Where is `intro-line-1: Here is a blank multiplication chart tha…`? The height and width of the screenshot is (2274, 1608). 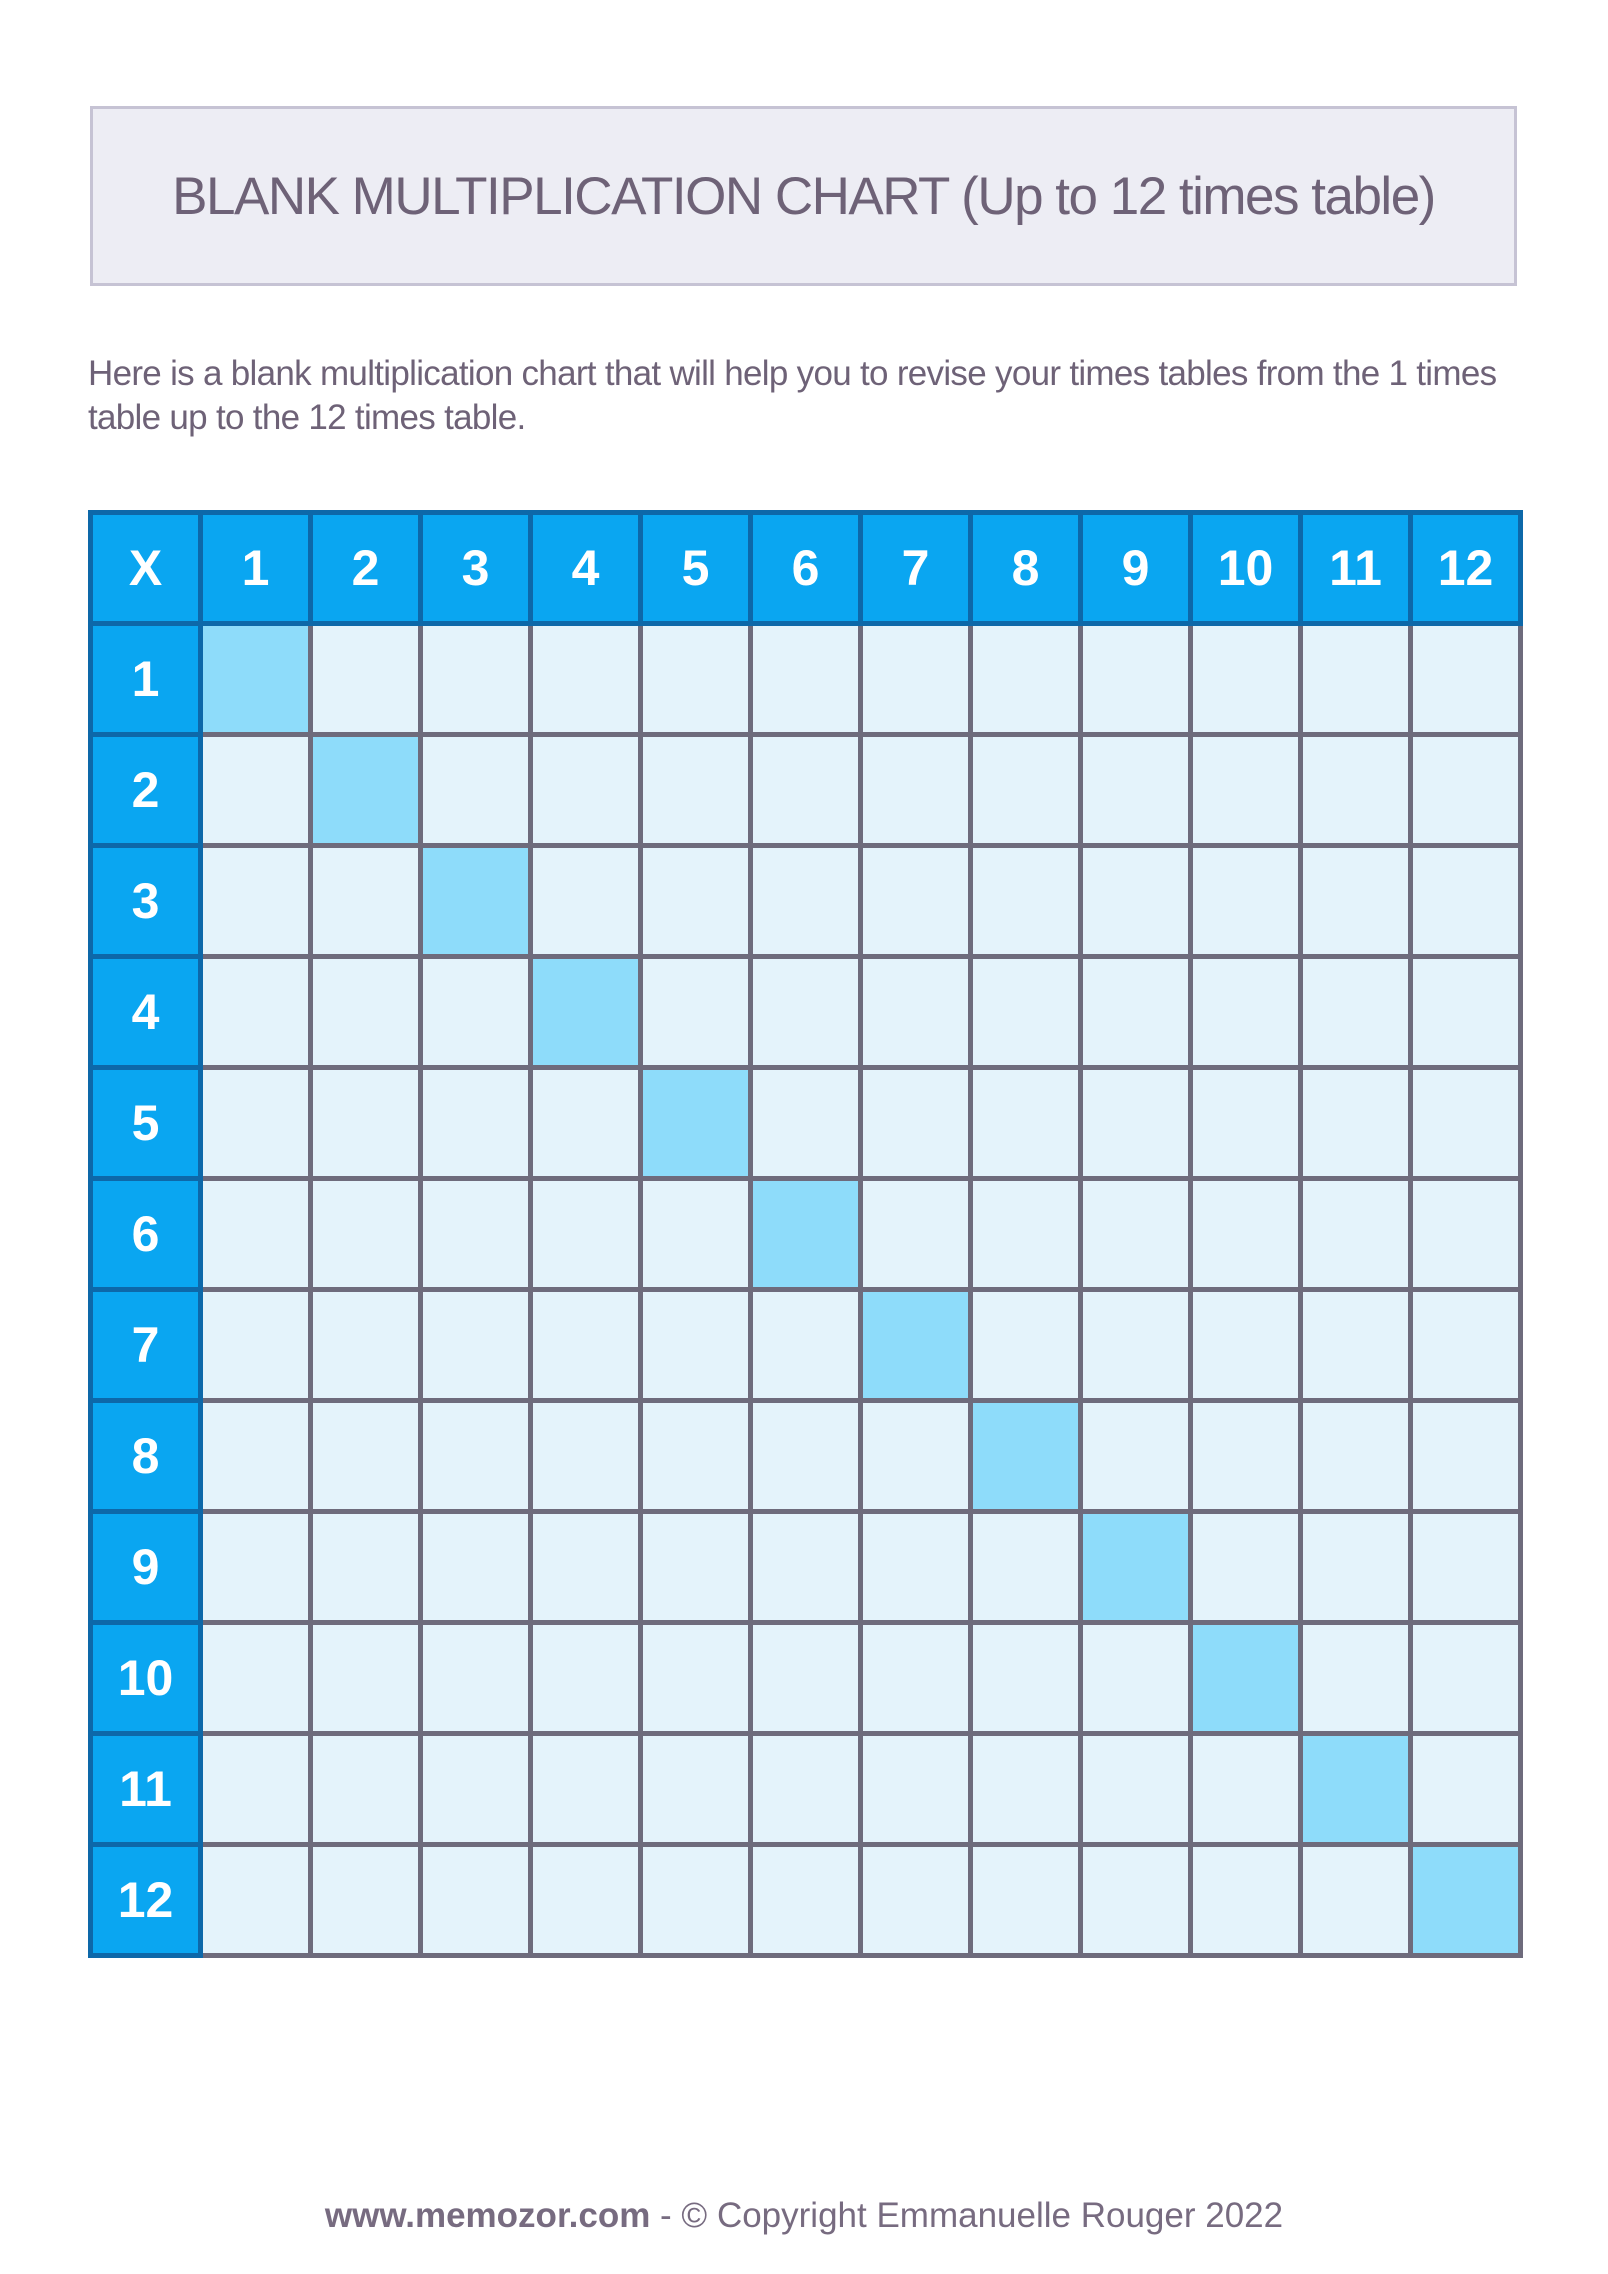
intro-line-1: Here is a blank multiplication chart tha… is located at coordinates (792, 373).